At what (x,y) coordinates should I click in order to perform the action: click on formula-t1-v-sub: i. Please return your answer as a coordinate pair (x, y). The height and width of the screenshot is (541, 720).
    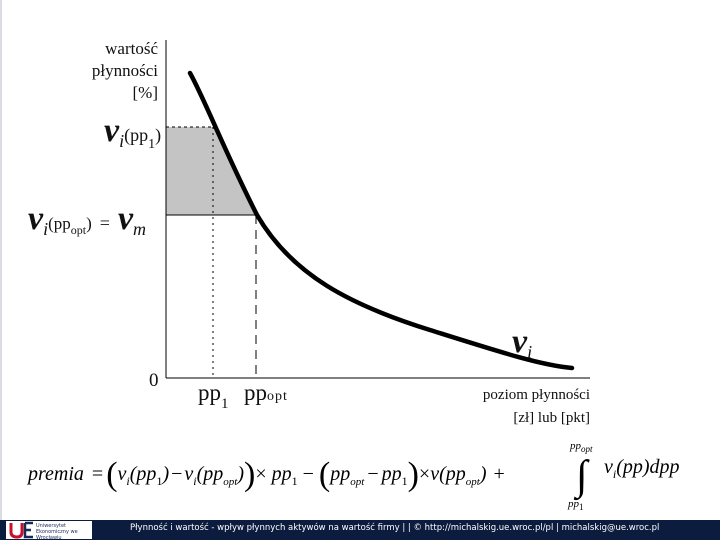
    Looking at the image, I should click on (128, 481).